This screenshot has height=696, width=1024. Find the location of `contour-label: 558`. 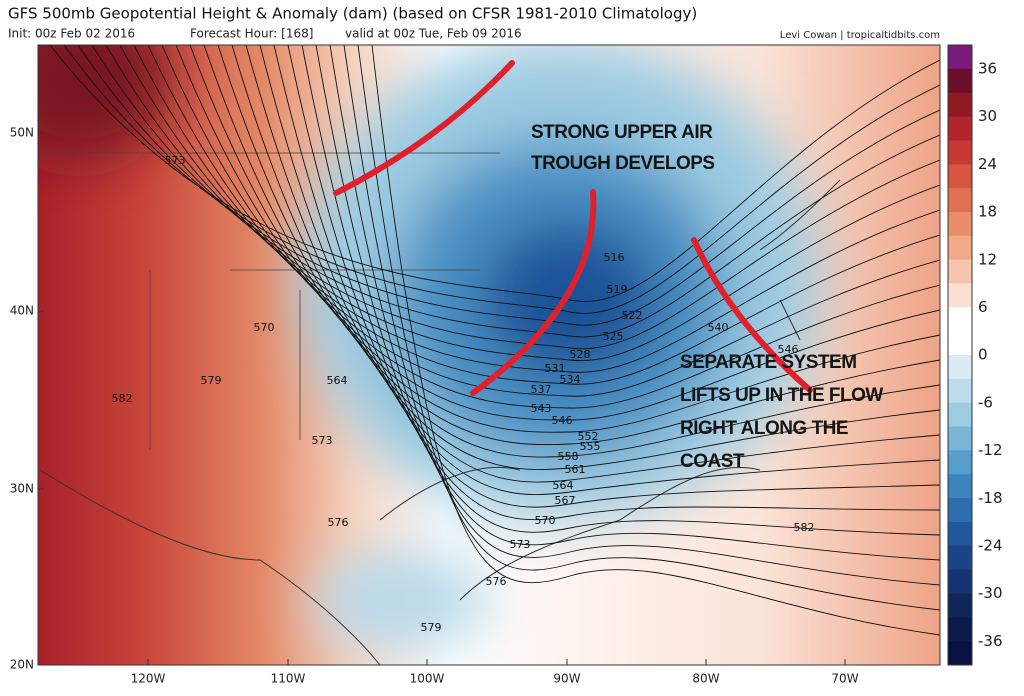

contour-label: 558 is located at coordinates (568, 456).